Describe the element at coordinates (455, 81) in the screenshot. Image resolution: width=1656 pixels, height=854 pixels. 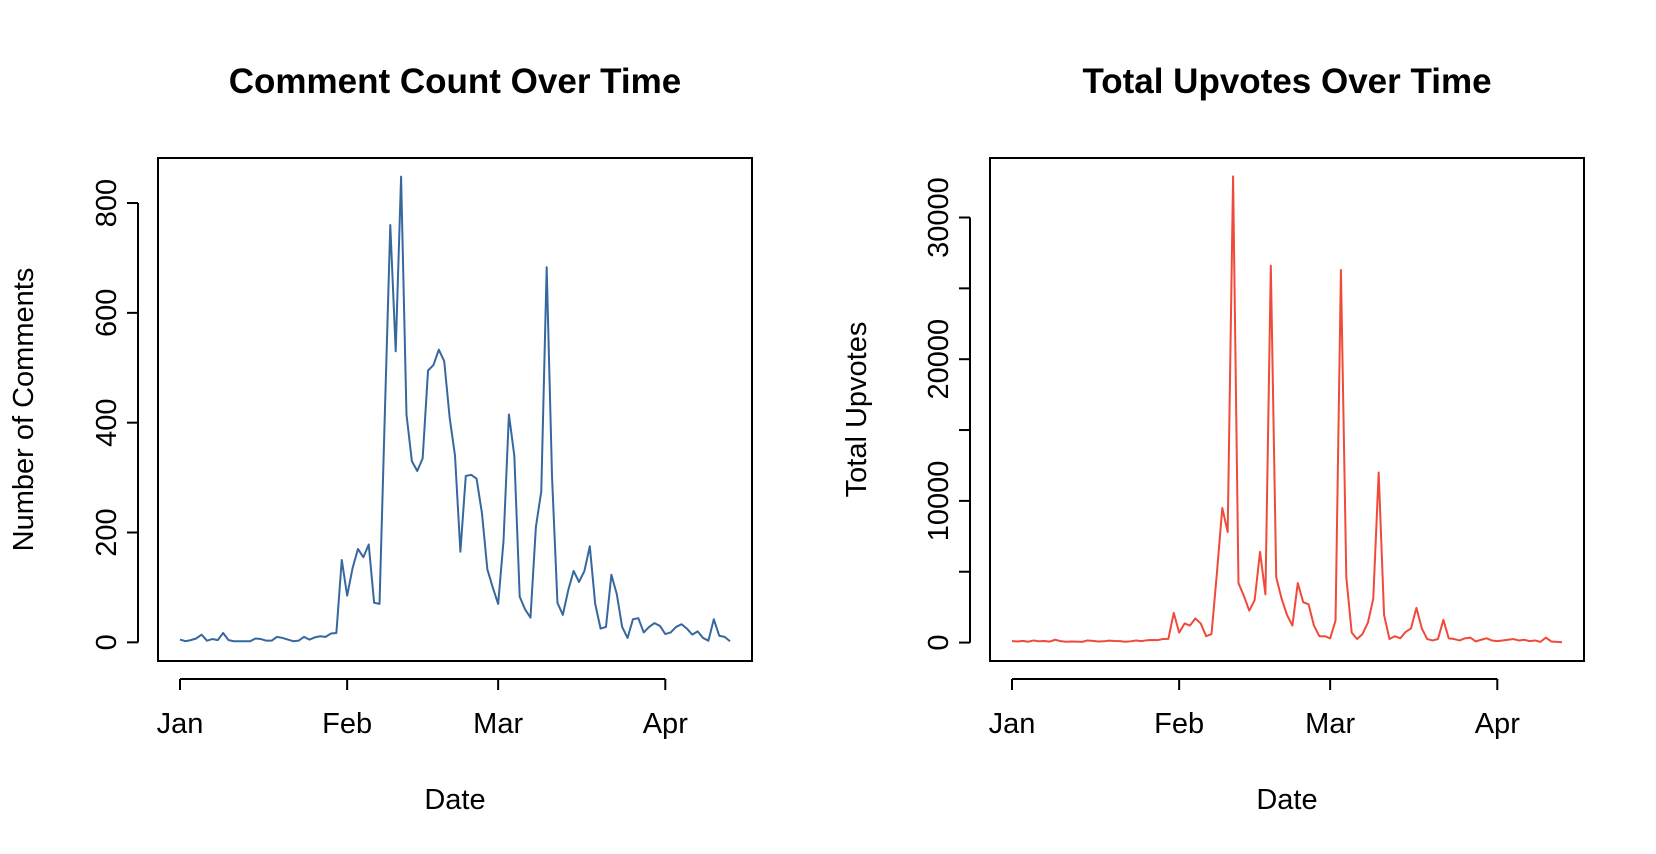
I see `chart-title: Comment Count Over Time` at that location.